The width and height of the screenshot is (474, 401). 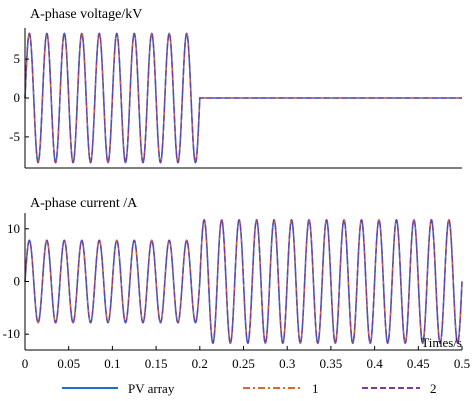 I want to click on voltage-panel-title: A-phase voltage/kV, so click(x=86, y=14).